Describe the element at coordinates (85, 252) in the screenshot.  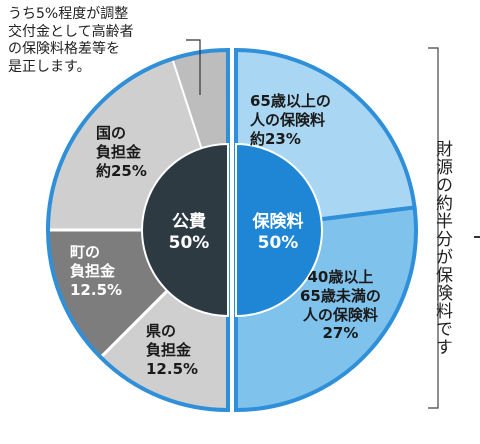
I see `slice-label-line: 町の` at that location.